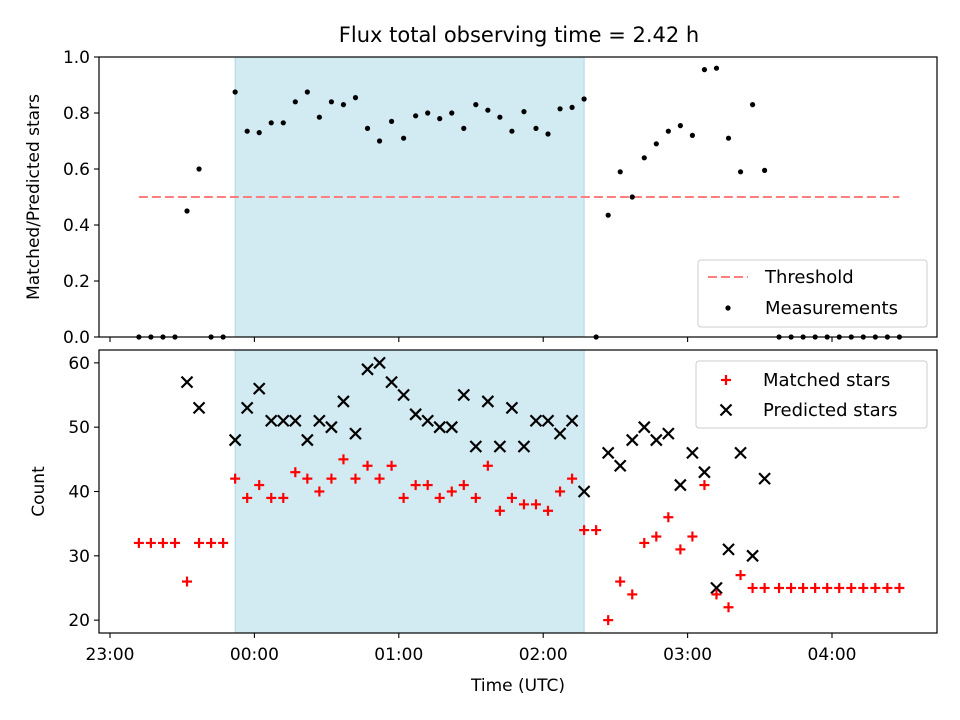  I want to click on chart-title: Flux total observing time = 2.42 h, so click(519, 35).